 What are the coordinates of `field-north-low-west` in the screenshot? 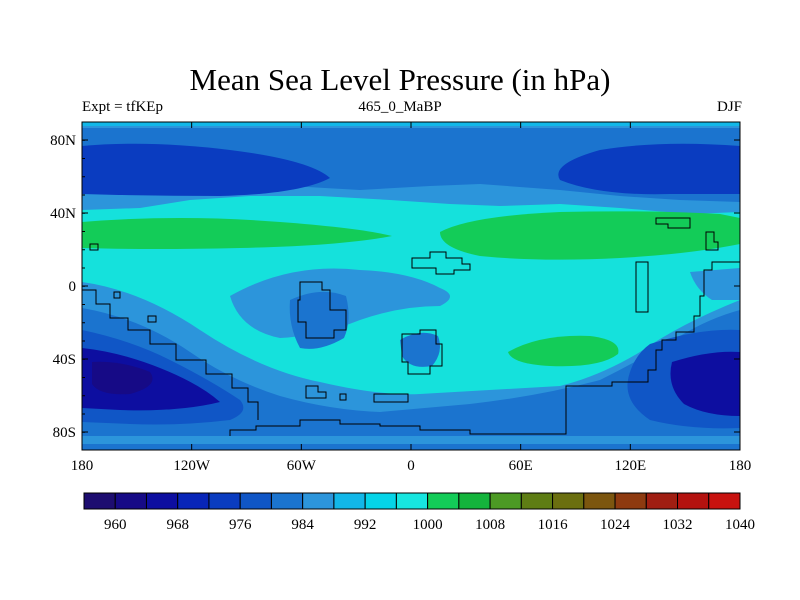 It's located at (206, 169).